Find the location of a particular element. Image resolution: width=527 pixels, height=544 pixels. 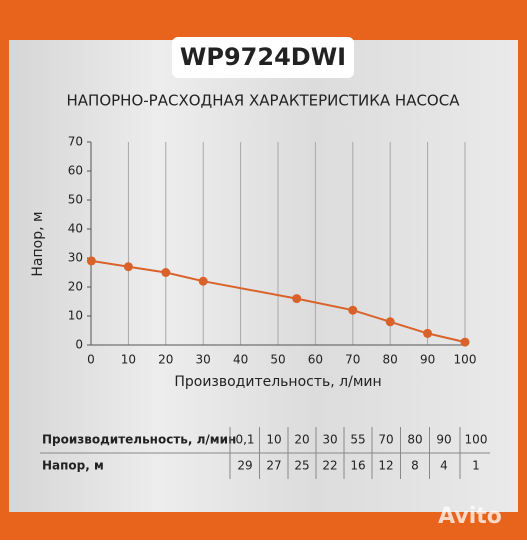

x-tick-label: 70 is located at coordinates (352, 360).